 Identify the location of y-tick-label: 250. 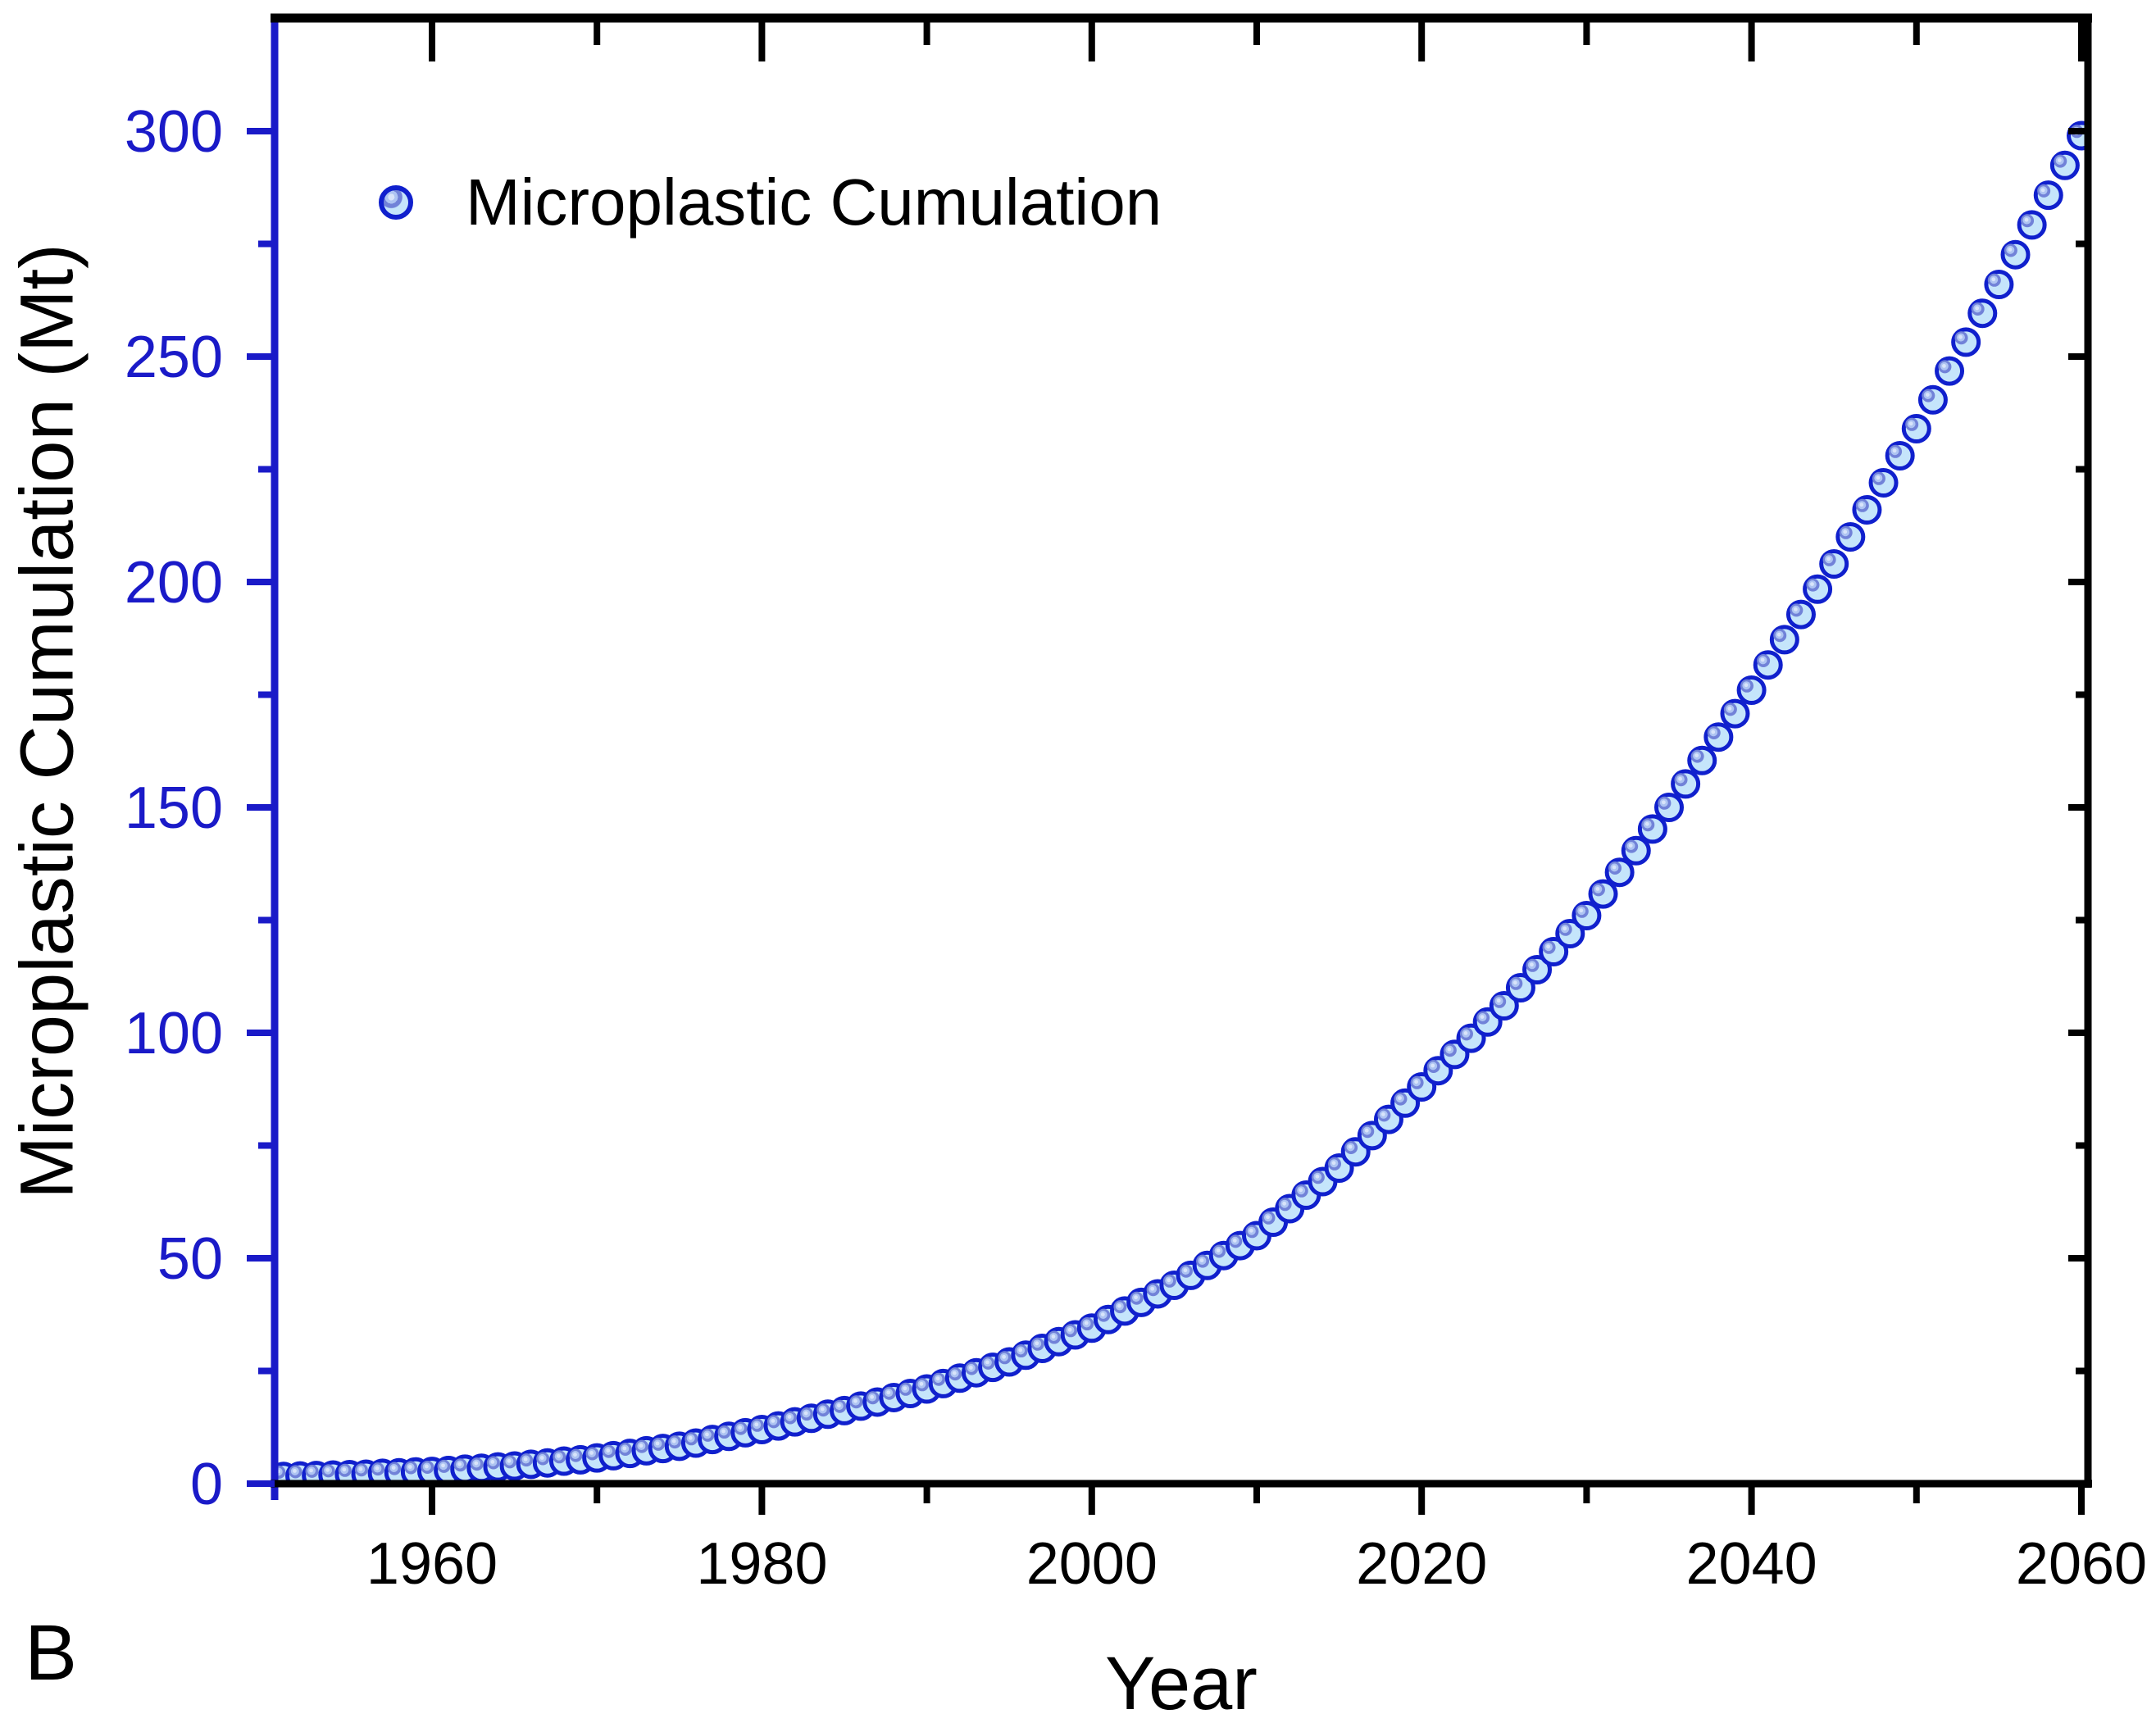
(174, 358).